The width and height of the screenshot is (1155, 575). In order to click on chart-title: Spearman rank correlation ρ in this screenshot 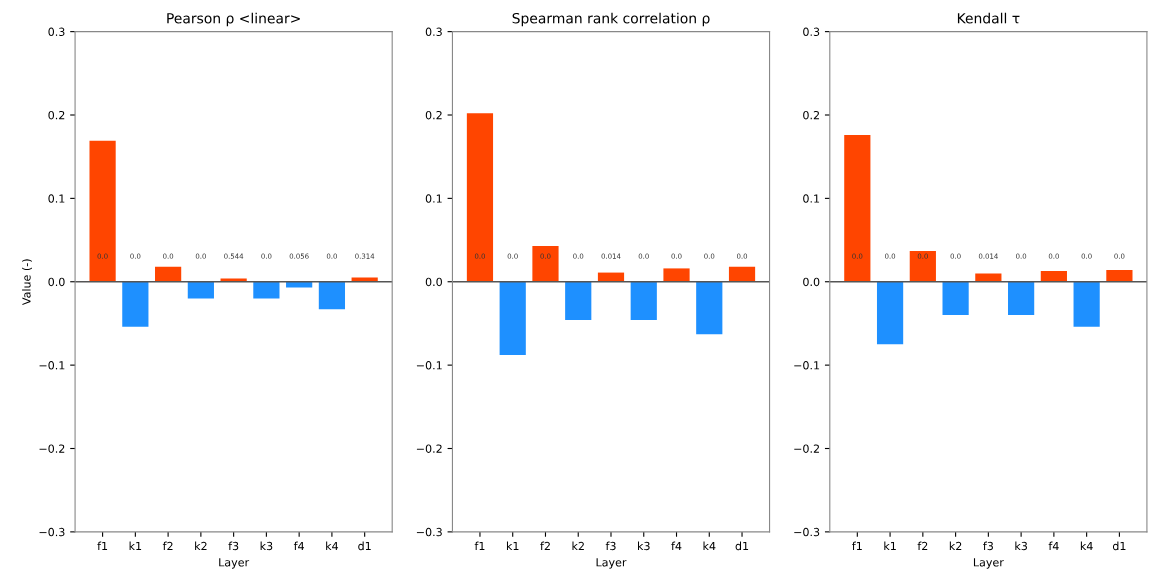, I will do `click(611, 19)`.